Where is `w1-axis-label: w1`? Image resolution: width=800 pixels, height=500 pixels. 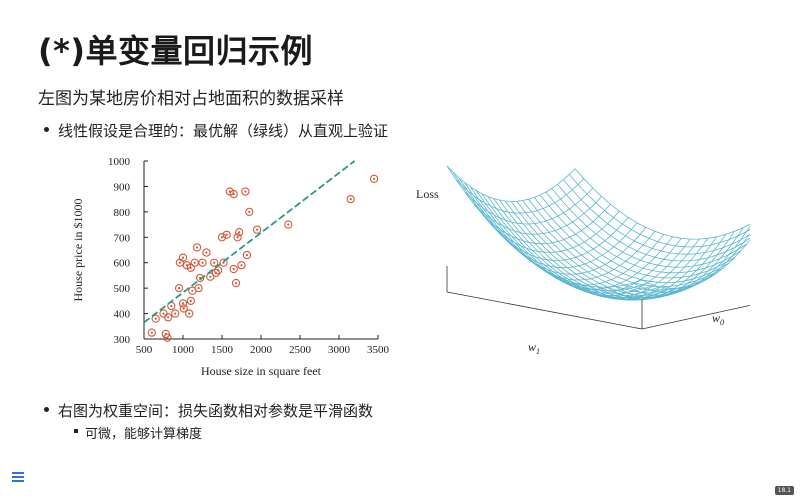 w1-axis-label: w1 is located at coordinates (534, 348).